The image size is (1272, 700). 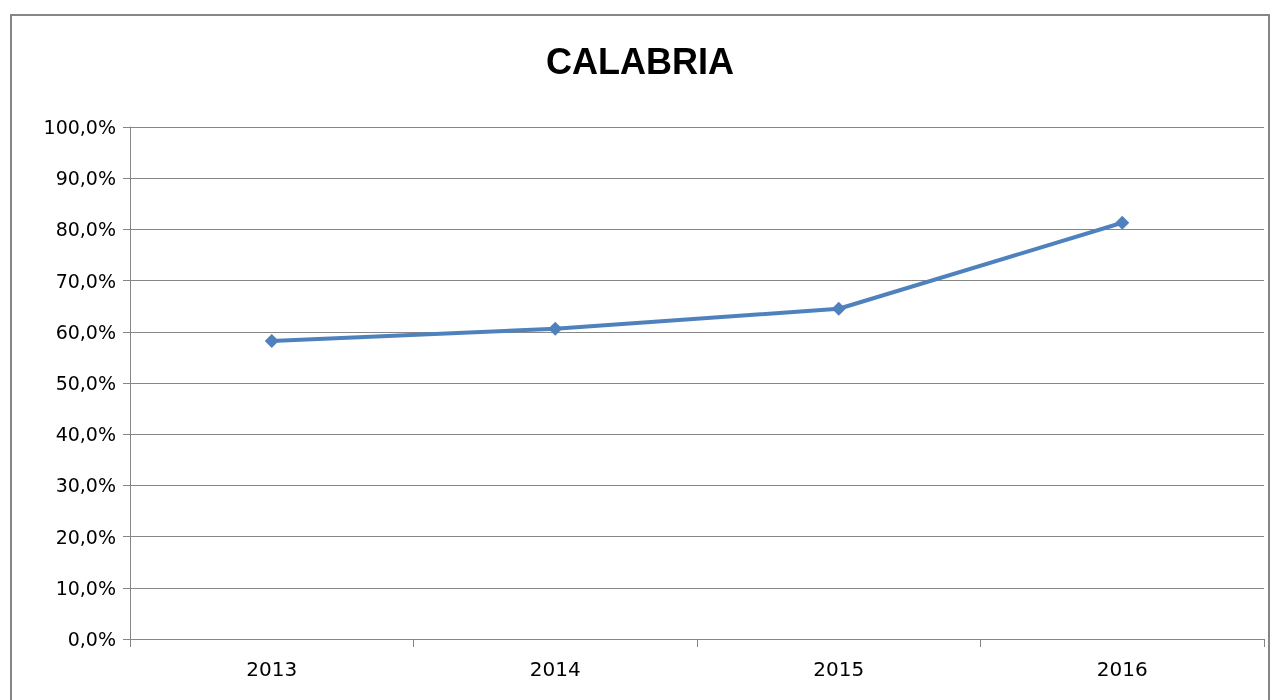 What do you see at coordinates (85, 587) in the screenshot?
I see `y-tick-label: 10,0%` at bounding box center [85, 587].